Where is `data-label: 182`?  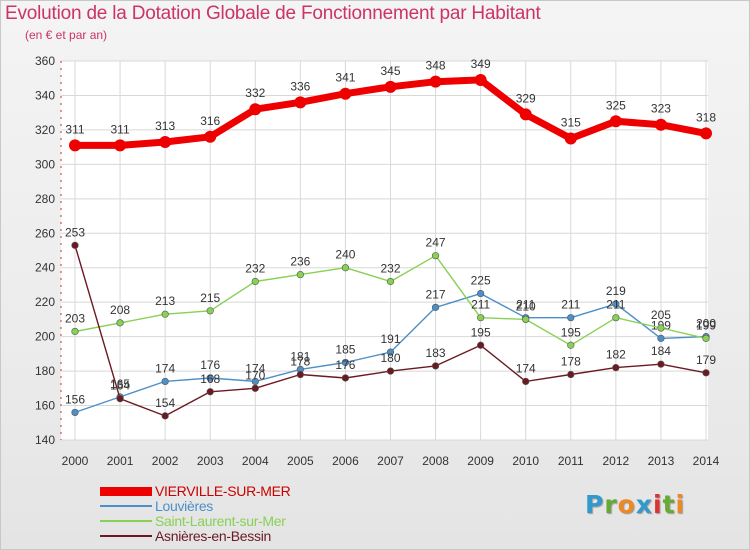 data-label: 182 is located at coordinates (616, 355).